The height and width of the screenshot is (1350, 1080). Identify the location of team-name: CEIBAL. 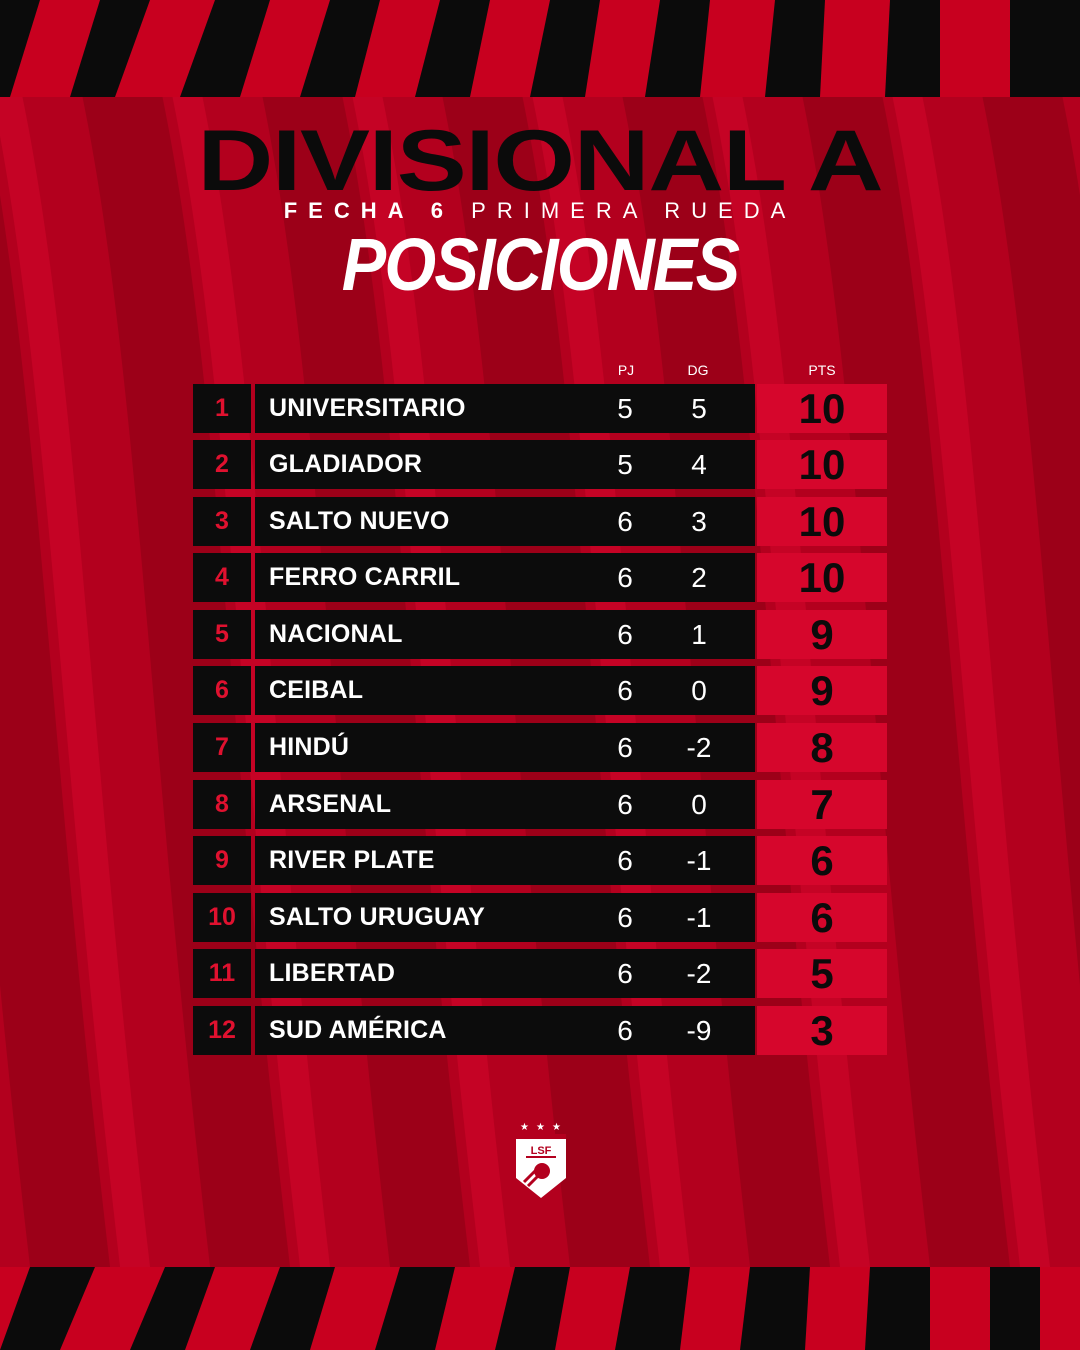
(316, 690).